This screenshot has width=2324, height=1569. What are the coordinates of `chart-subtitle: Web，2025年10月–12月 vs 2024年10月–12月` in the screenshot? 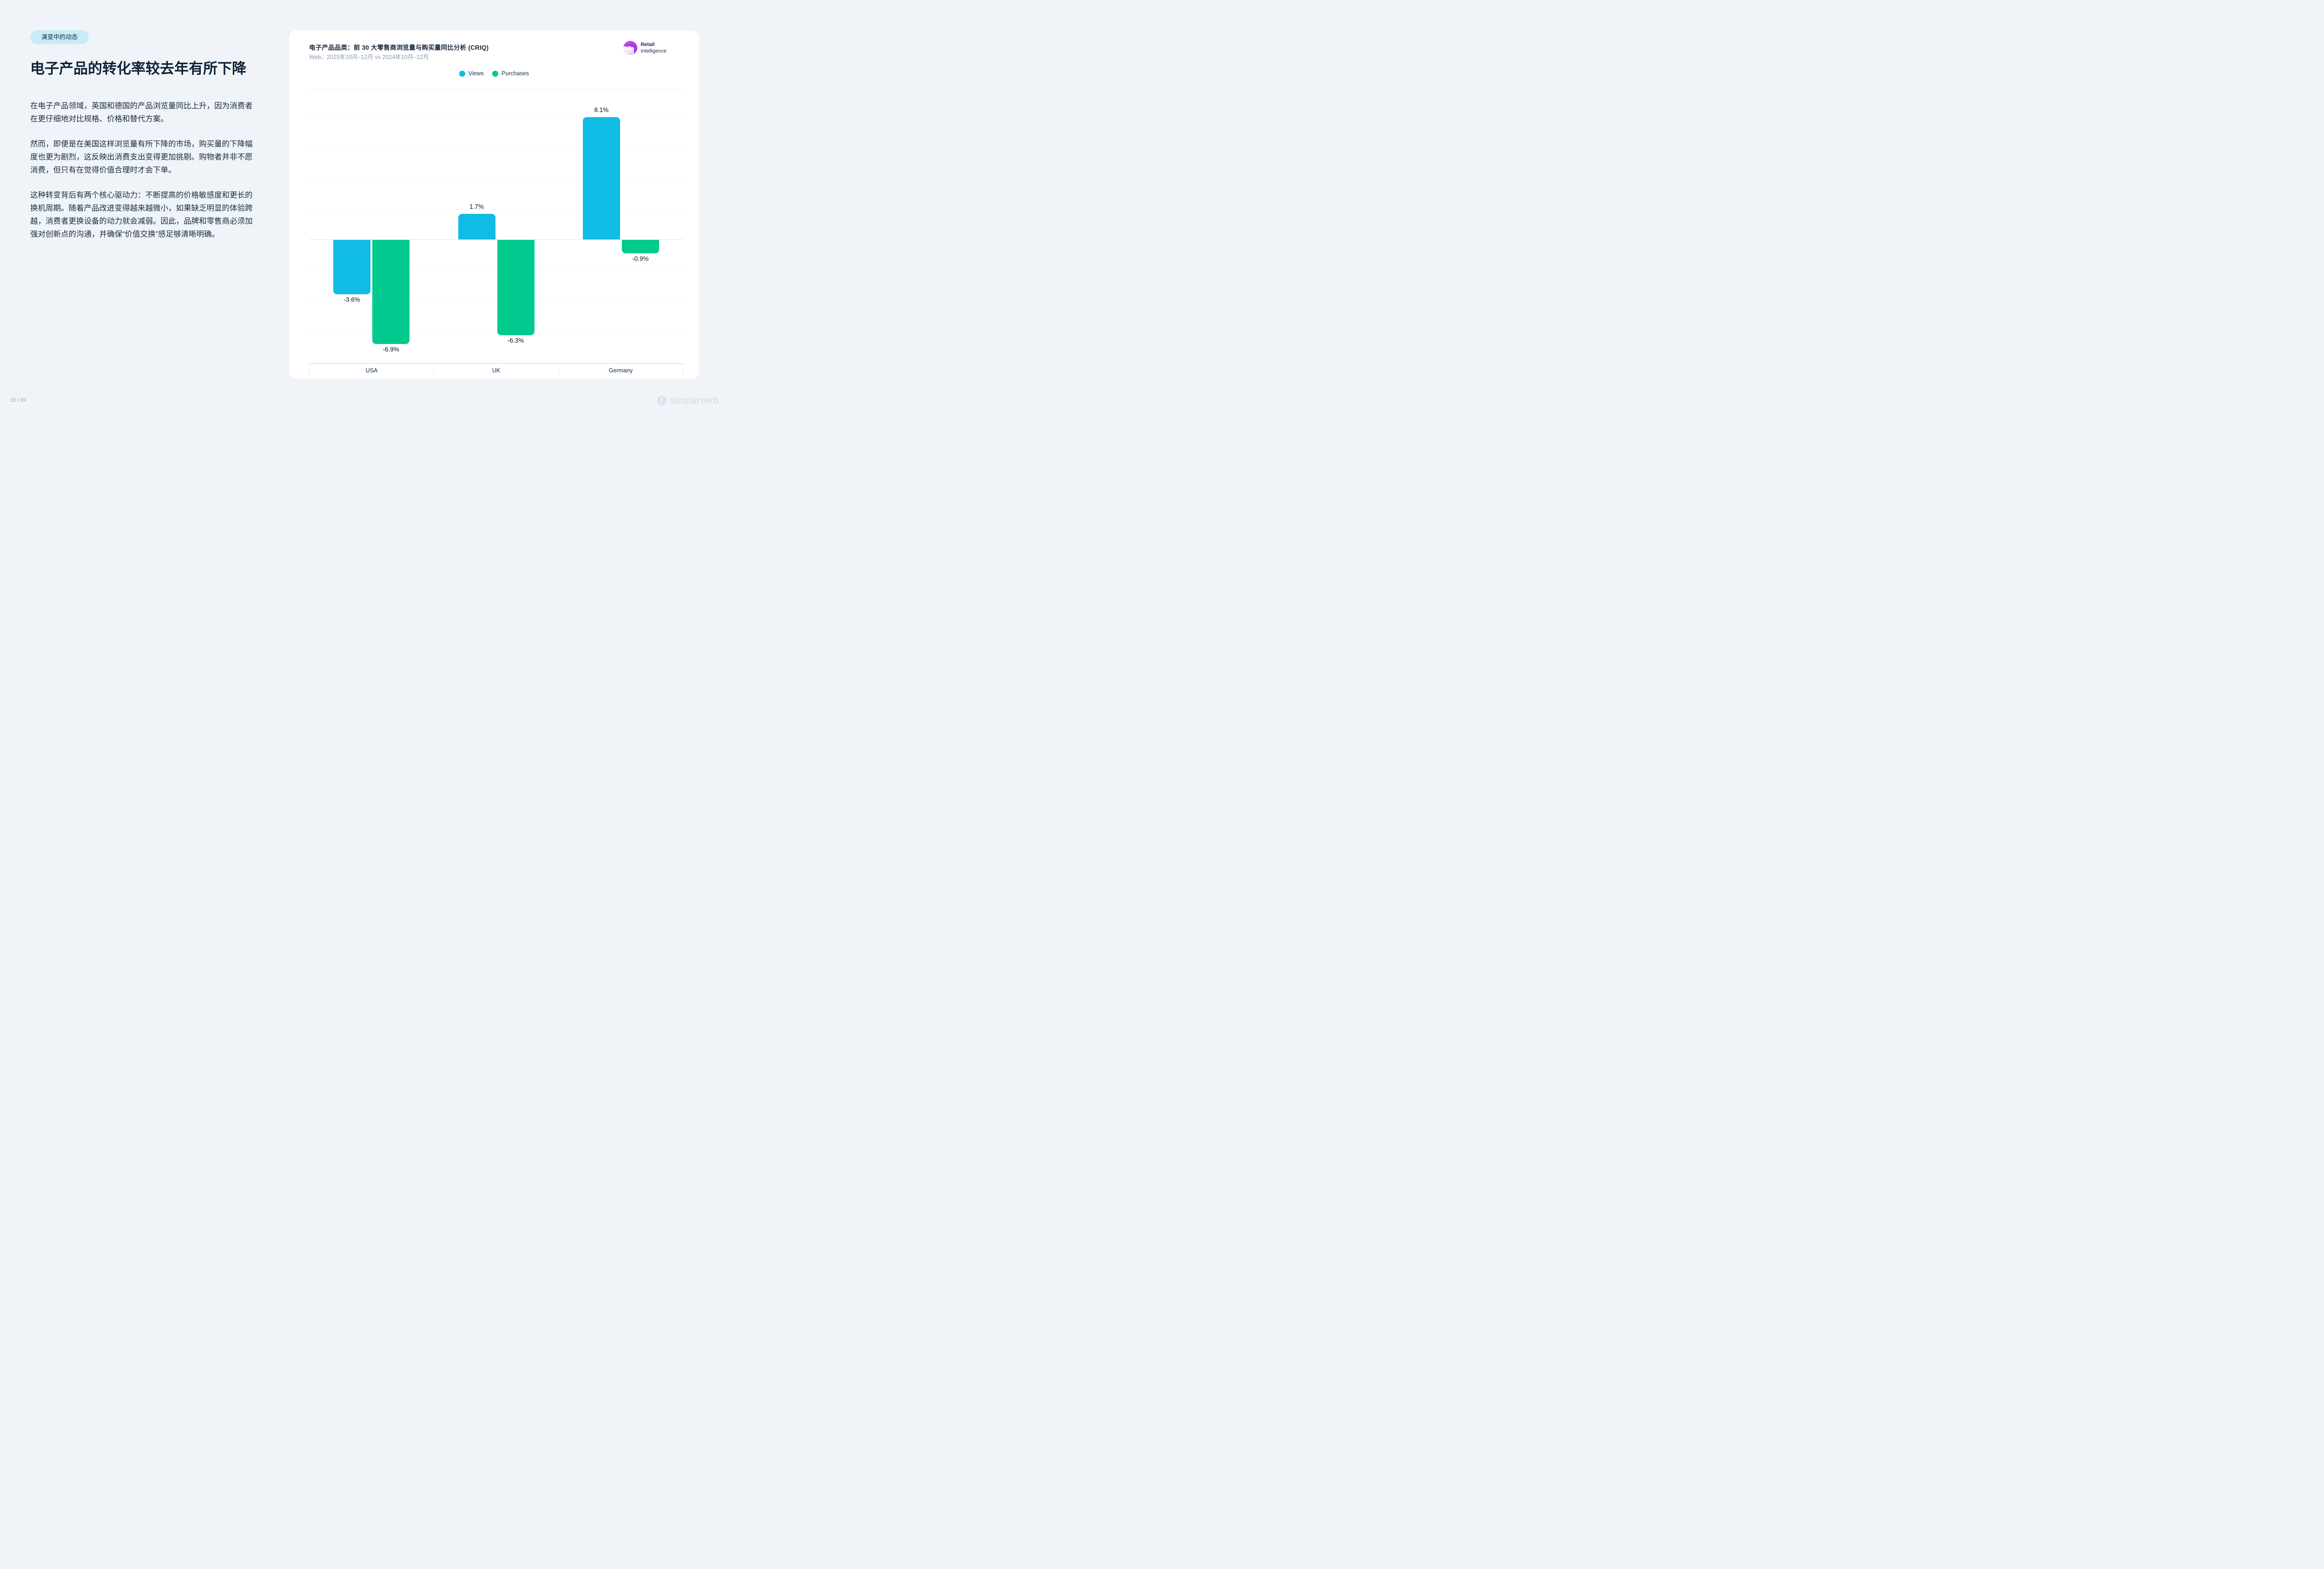 It's located at (369, 57).